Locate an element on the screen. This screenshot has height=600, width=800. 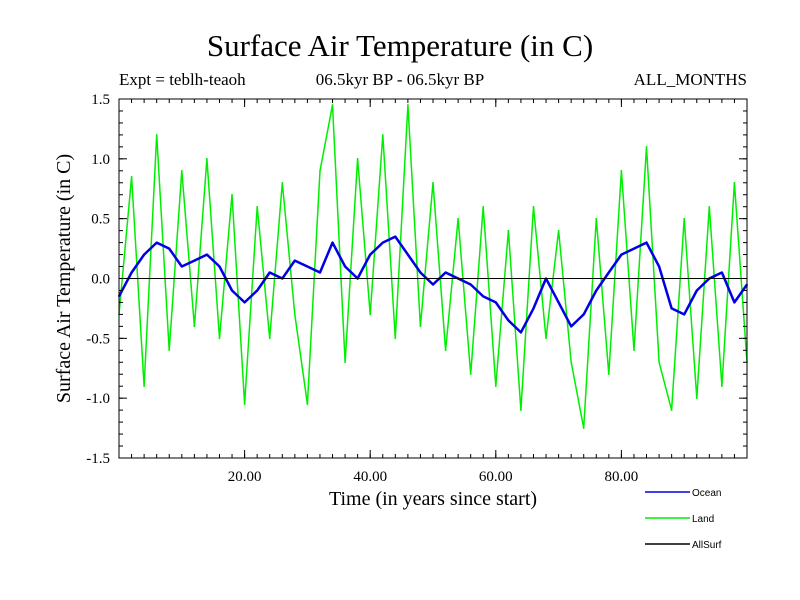
x-tick-label: 60.00 is located at coordinates (496, 477).